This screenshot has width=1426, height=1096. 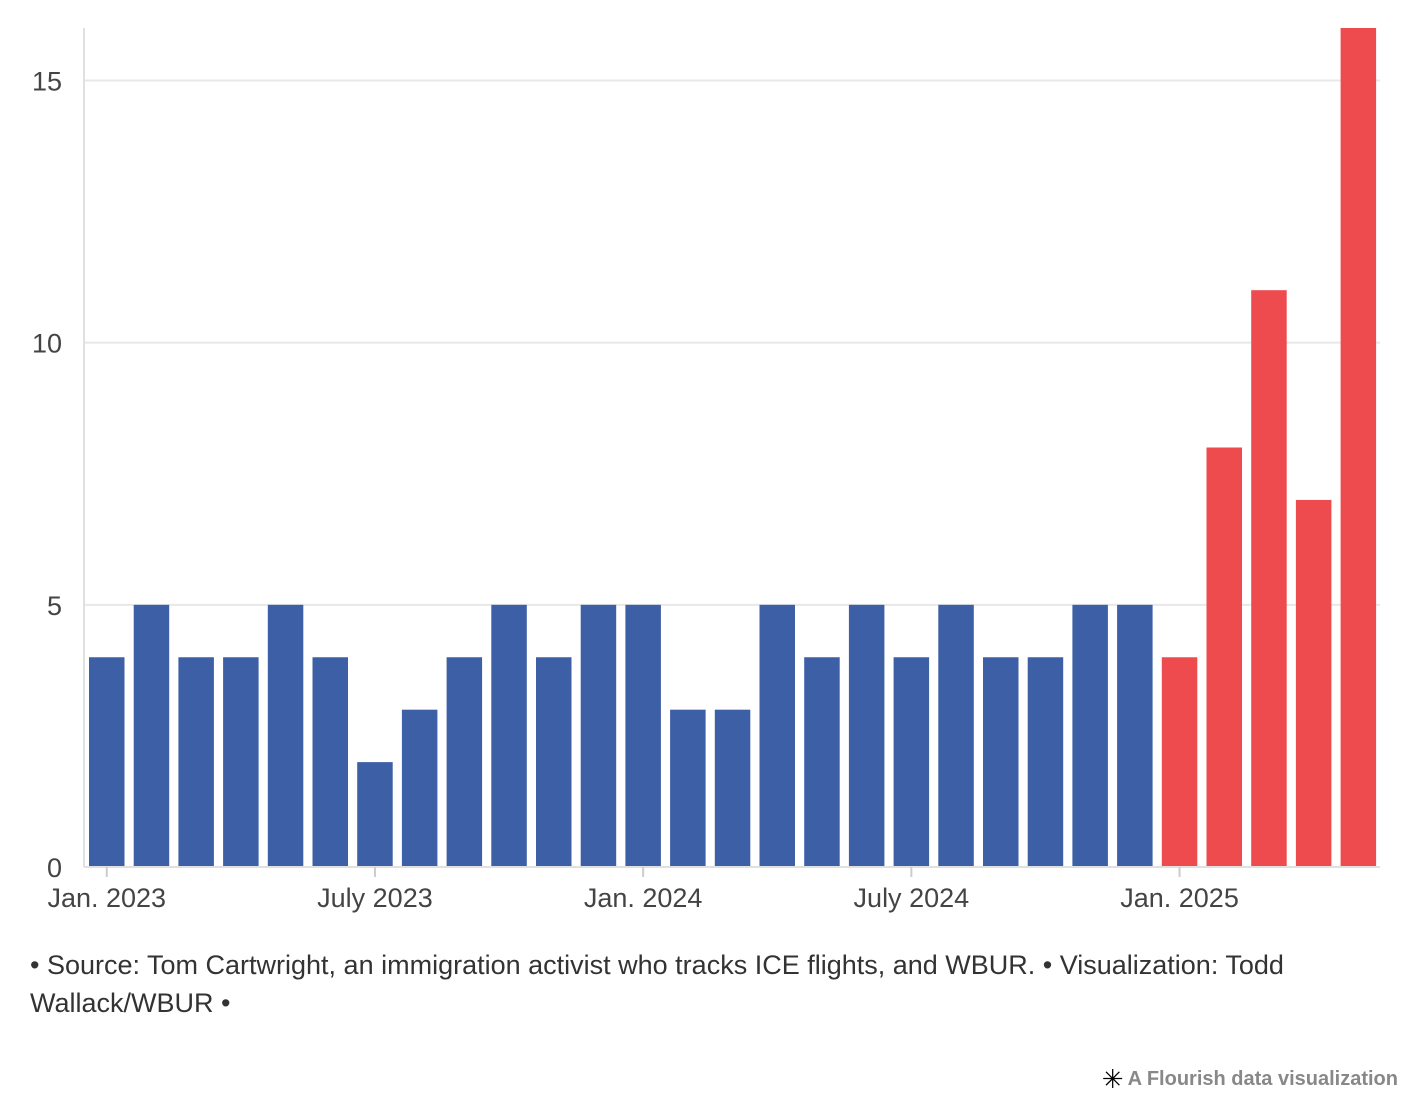 What do you see at coordinates (1262, 1078) in the screenshot?
I see `credit-label: A Flourish data visualization` at bounding box center [1262, 1078].